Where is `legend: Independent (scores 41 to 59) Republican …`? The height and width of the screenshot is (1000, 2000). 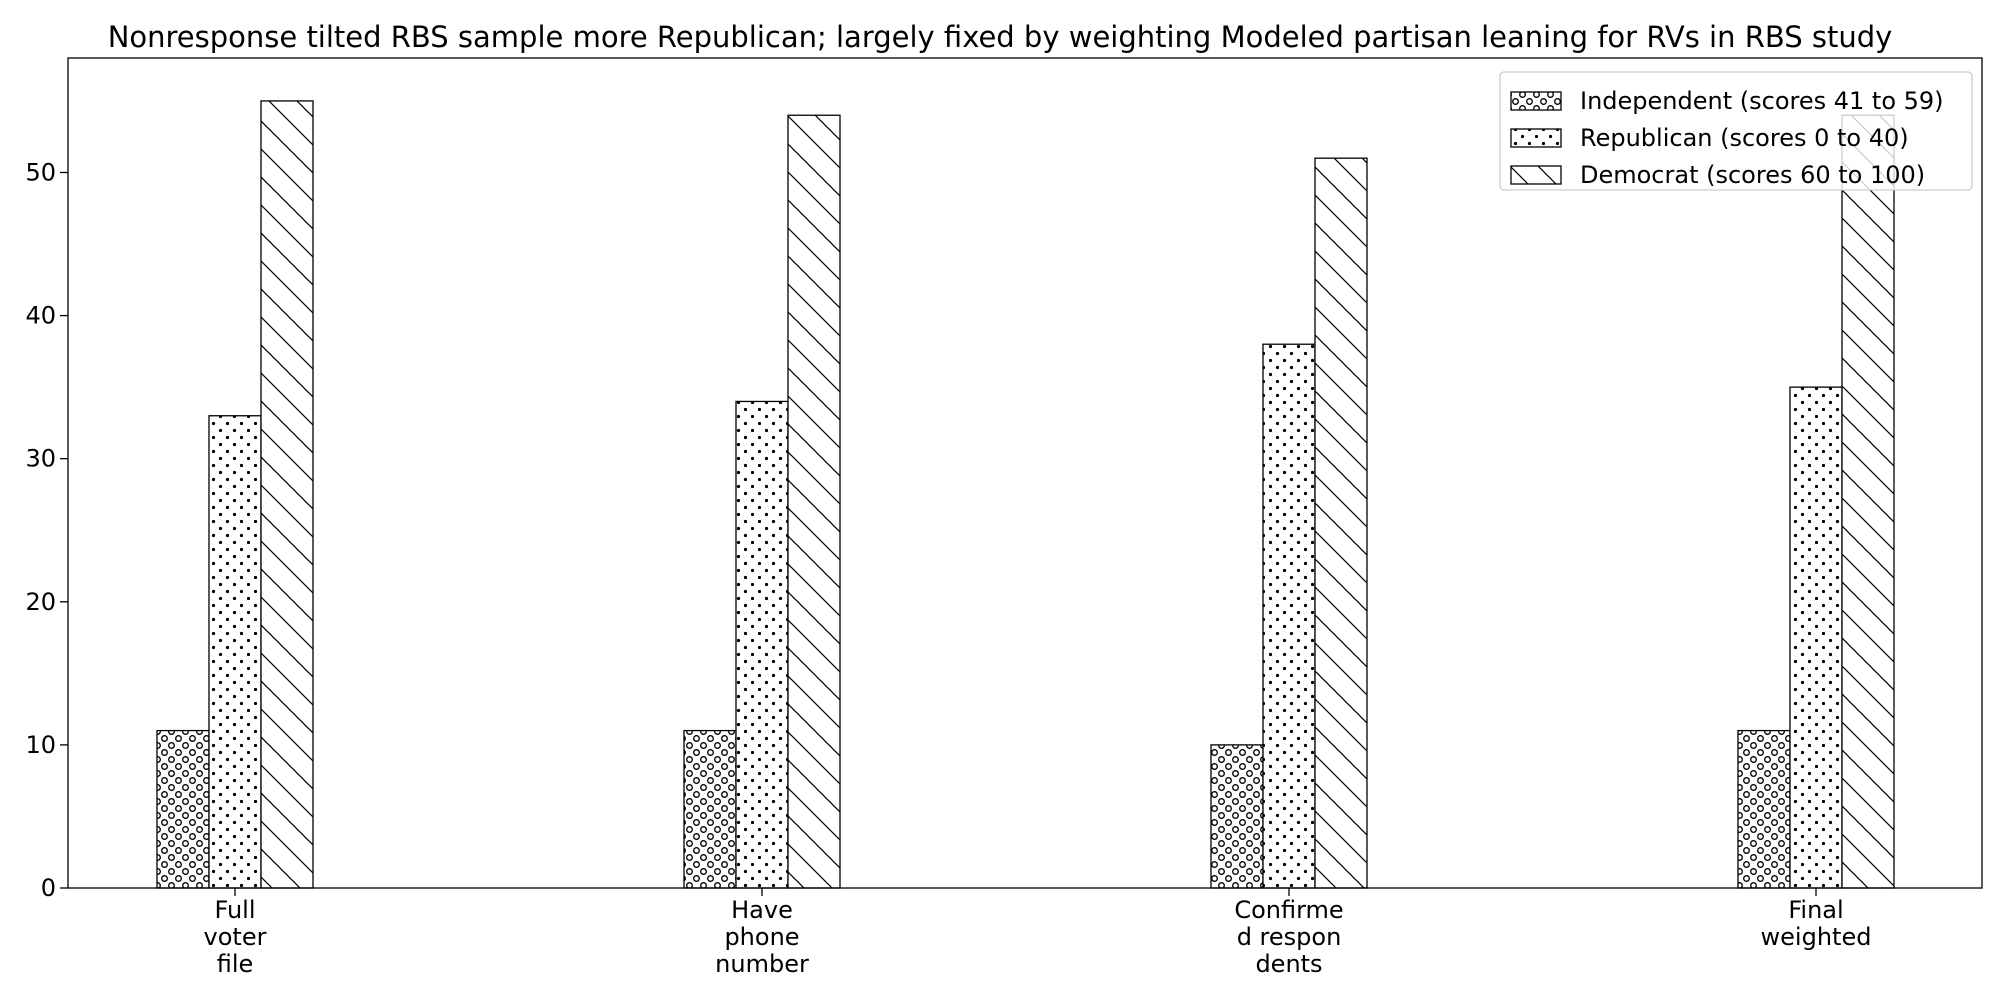 legend: Independent (scores 41 to 59) Republican … is located at coordinates (1736, 131).